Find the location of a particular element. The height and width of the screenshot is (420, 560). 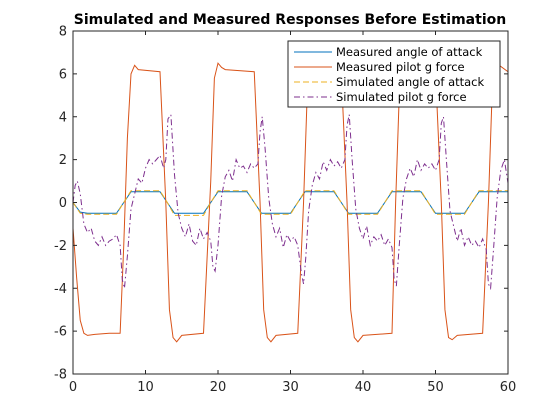

legend-label: Simulated angle of attack is located at coordinates (410, 82).